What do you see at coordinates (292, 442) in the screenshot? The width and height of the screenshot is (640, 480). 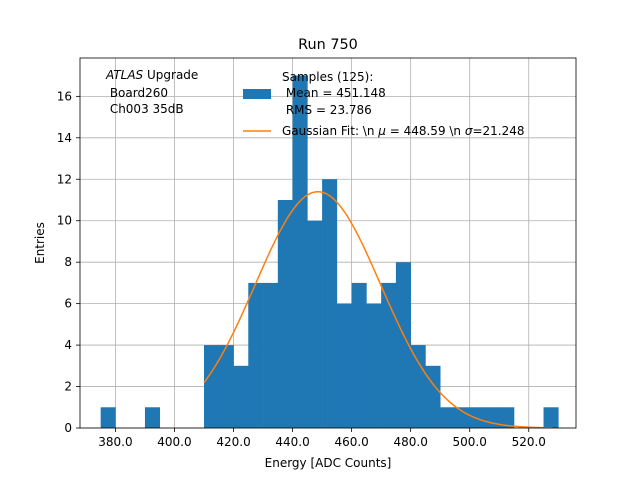 I see `x-tick-label: 440.0` at bounding box center [292, 442].